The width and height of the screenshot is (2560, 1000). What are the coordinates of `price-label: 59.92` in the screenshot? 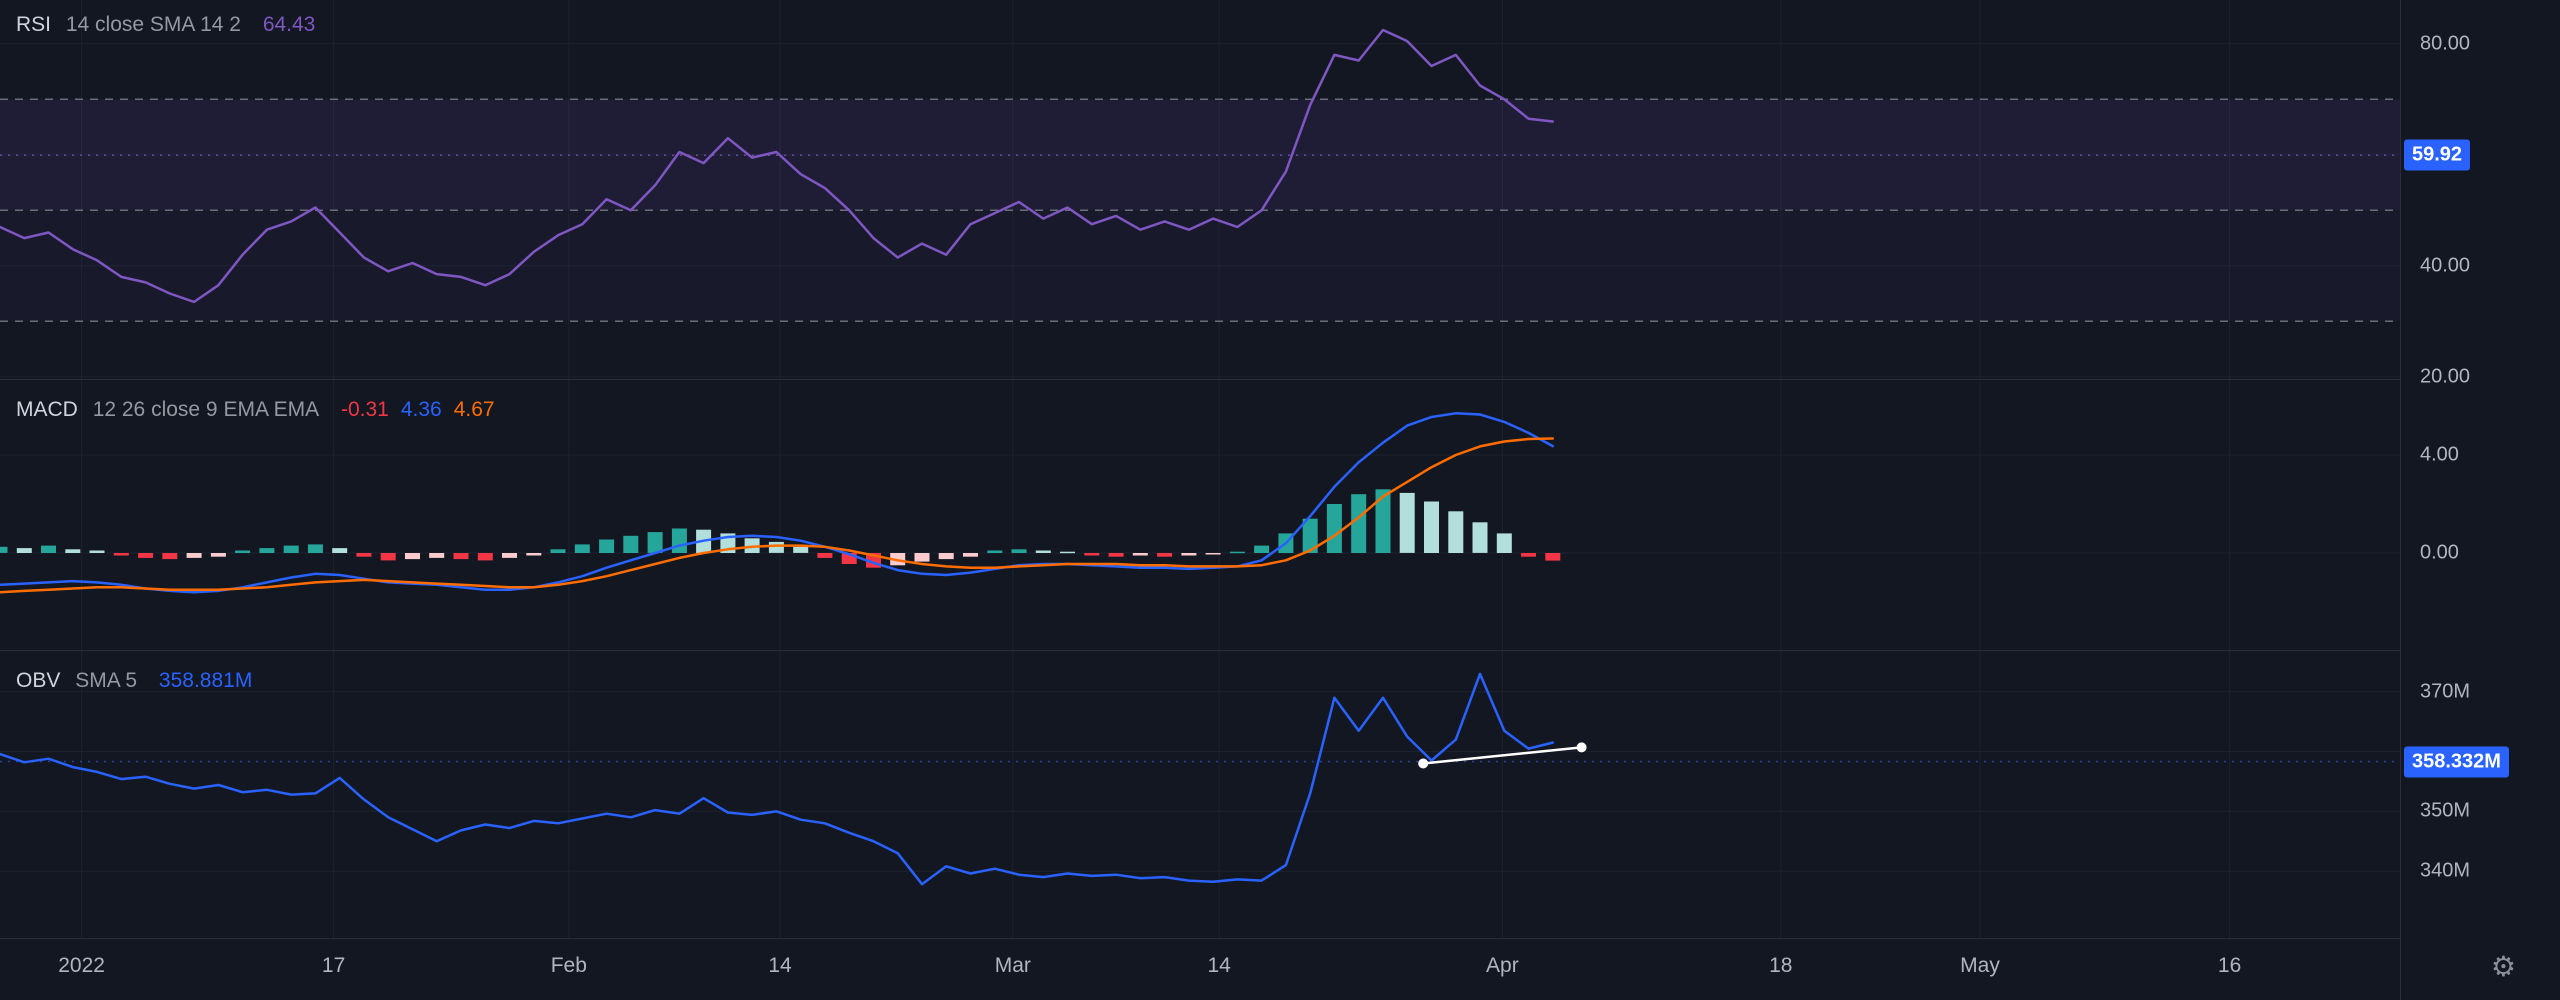 It's located at (2437, 155).